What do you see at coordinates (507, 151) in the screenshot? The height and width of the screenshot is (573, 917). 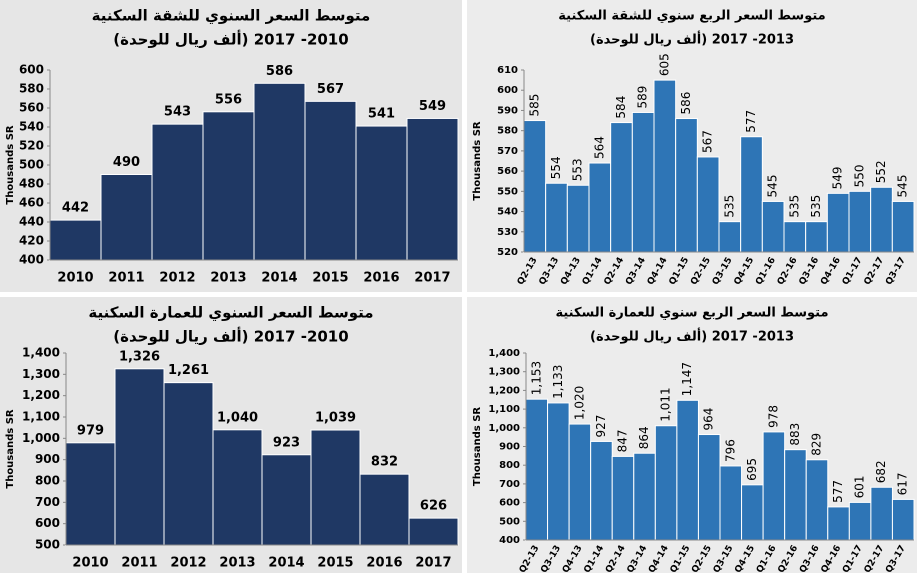 I see `y-tick-label: 570` at bounding box center [507, 151].